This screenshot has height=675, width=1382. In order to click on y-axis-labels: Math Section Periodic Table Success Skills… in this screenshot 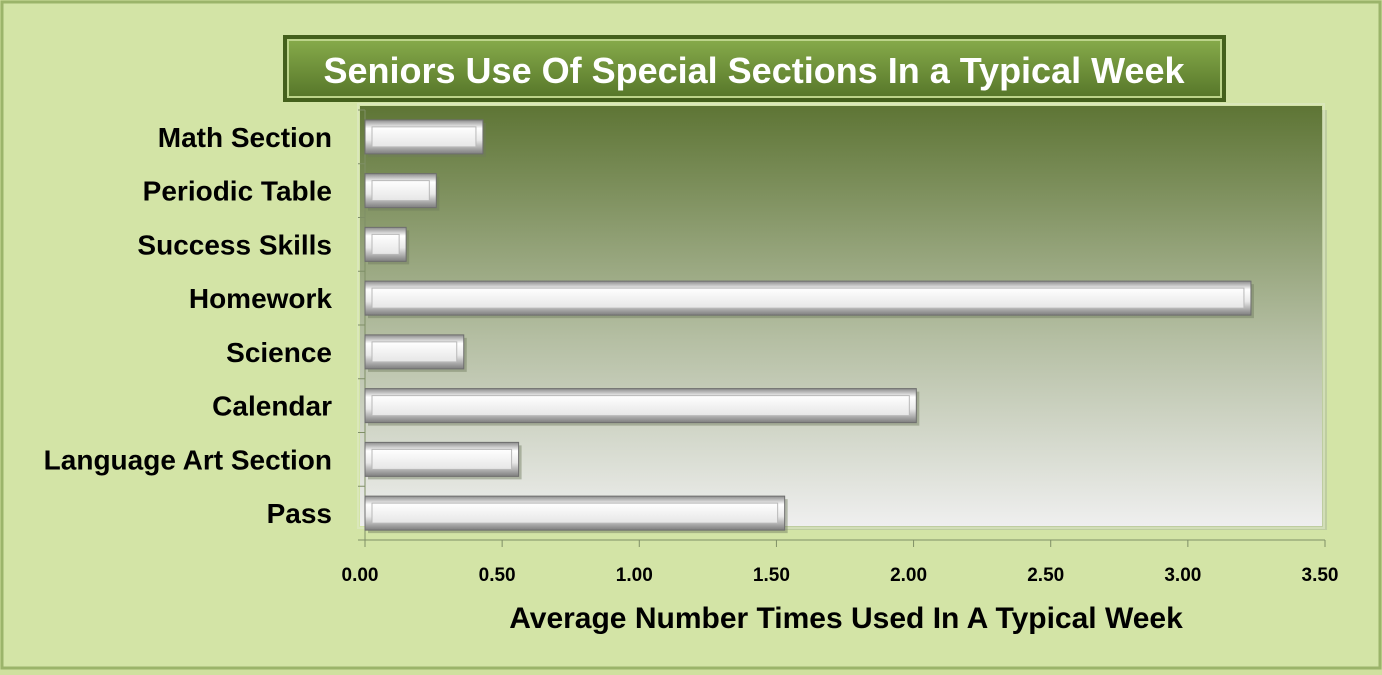, I will do `click(188, 325)`.